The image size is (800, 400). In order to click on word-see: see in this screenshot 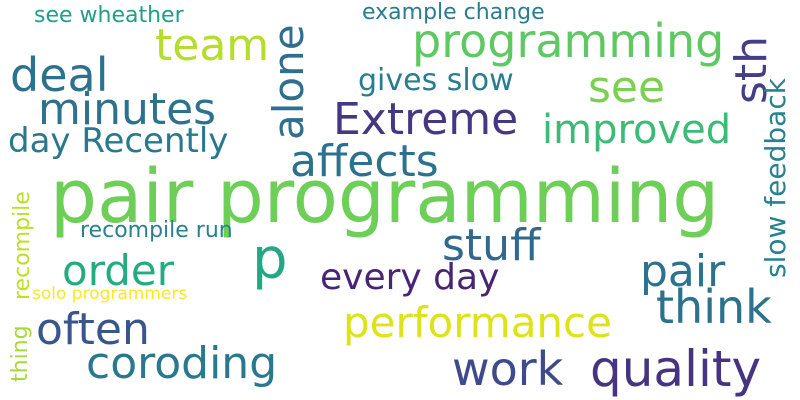, I will do `click(627, 87)`.